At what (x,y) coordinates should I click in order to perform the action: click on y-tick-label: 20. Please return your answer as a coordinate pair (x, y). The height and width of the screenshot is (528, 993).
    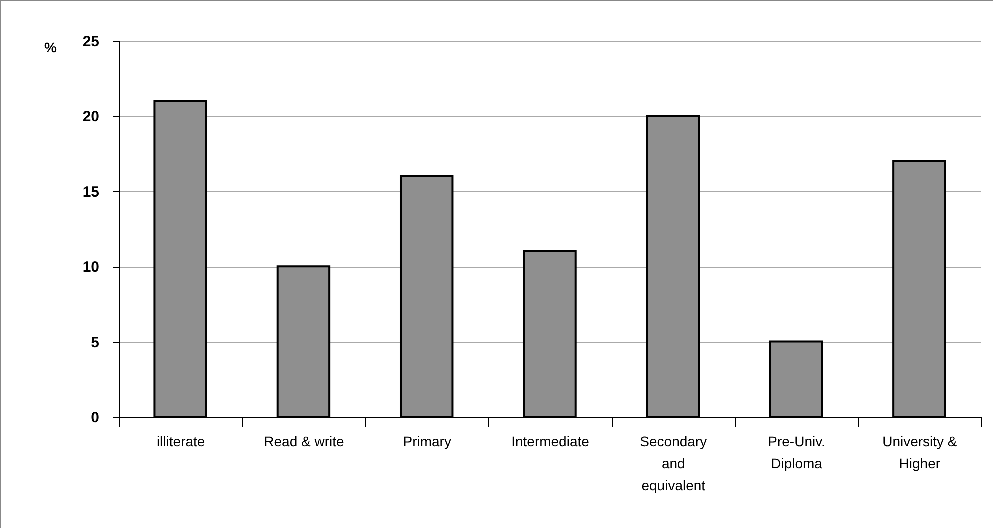
    Looking at the image, I should click on (91, 117).